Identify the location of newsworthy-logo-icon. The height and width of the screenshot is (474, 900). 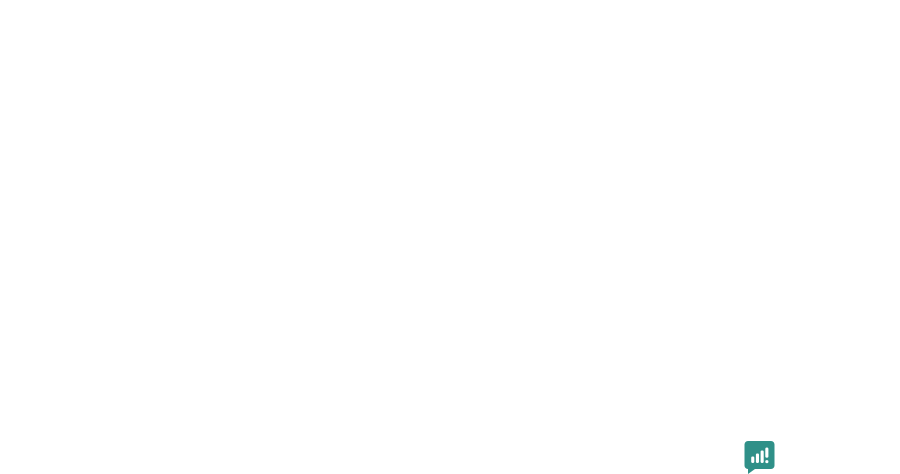
(759, 457).